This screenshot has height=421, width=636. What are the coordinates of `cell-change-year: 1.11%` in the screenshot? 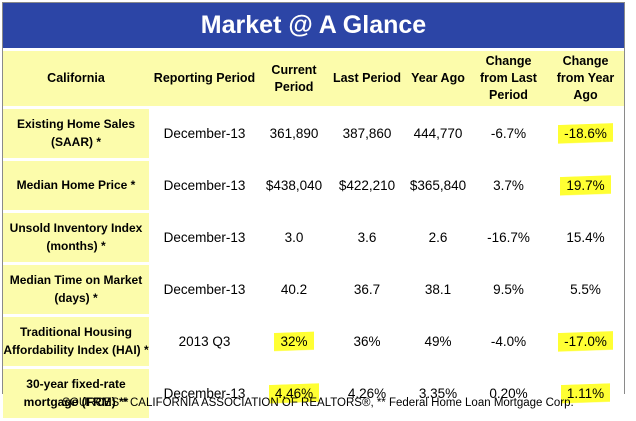 It's located at (585, 393).